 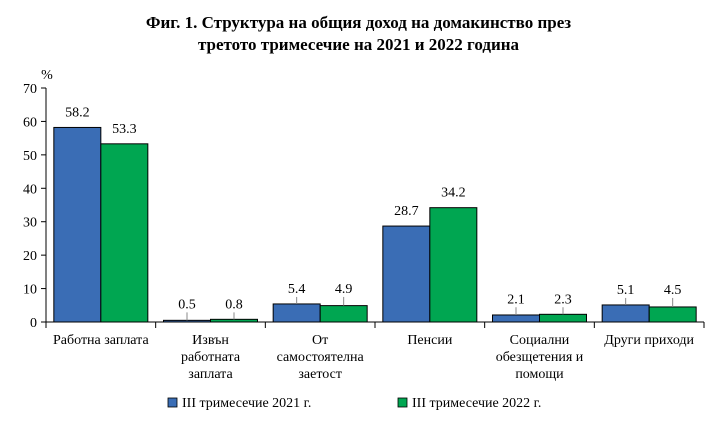 I want to click on y-tick-label: 40, so click(x=30, y=189).